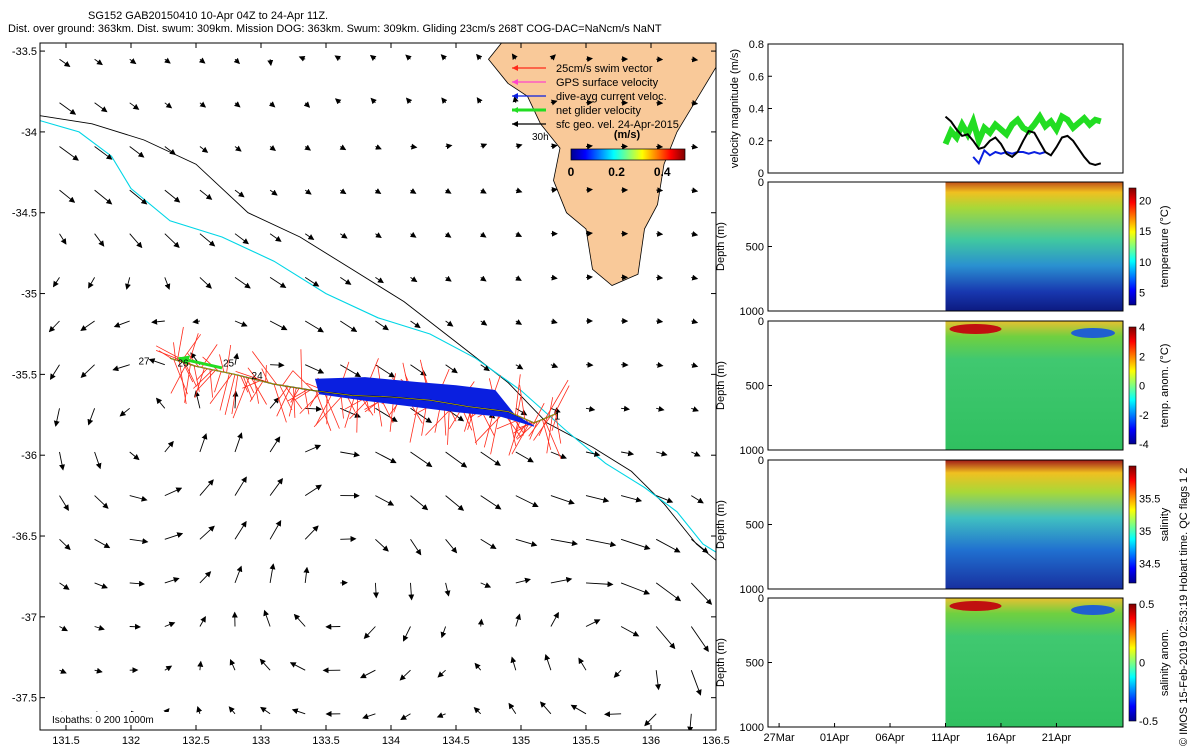 The width and height of the screenshot is (1200, 750). What do you see at coordinates (558, 417) in the screenshot?
I see `track-day-label: 1` at bounding box center [558, 417].